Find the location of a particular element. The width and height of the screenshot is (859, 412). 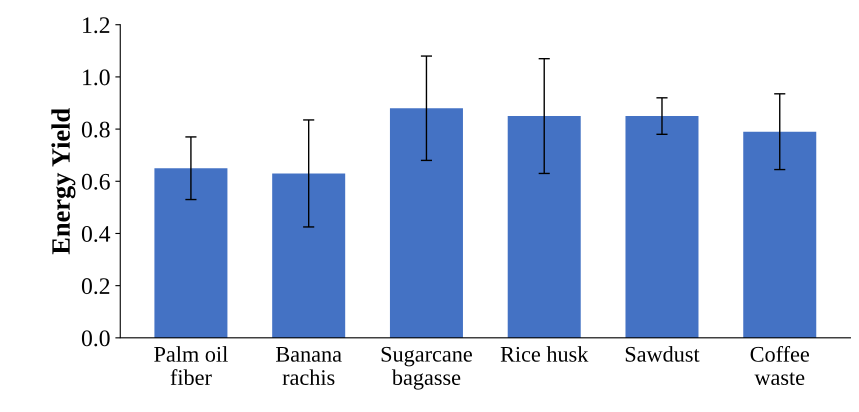

x-tick-label: Banana rachis is located at coordinates (309, 366).